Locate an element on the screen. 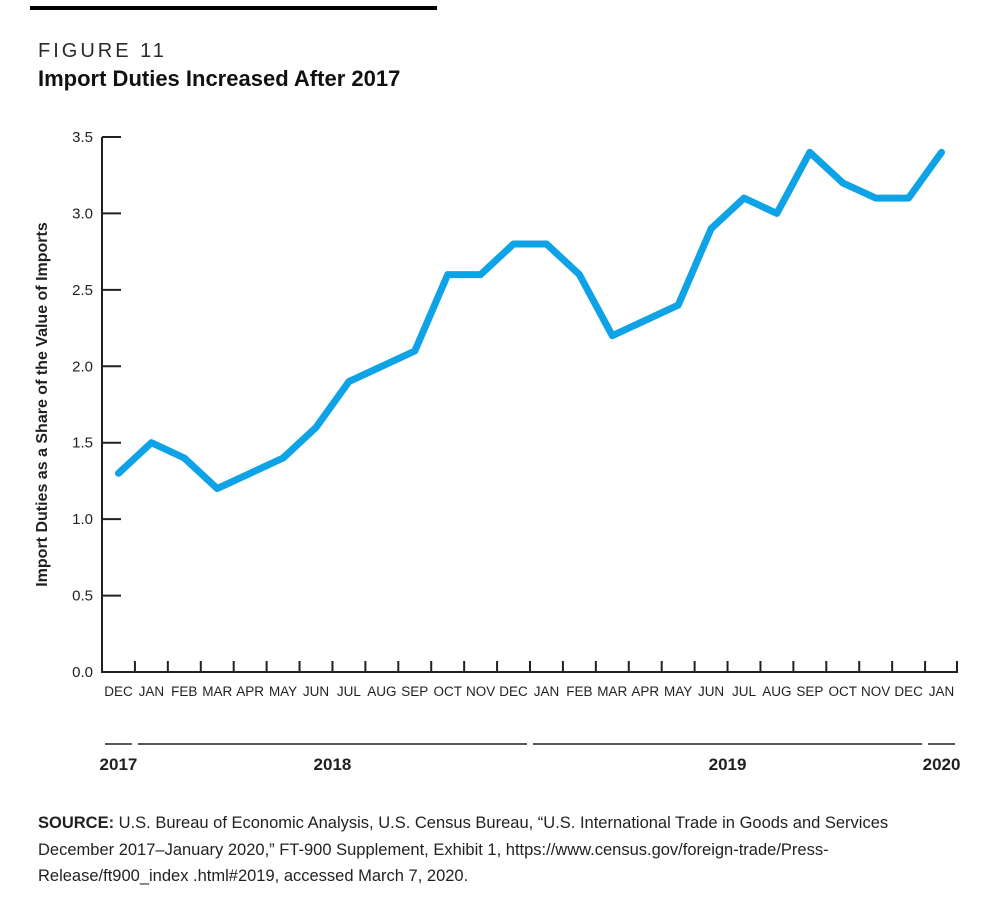  y-tick-label: 1.0 is located at coordinates (82, 519).